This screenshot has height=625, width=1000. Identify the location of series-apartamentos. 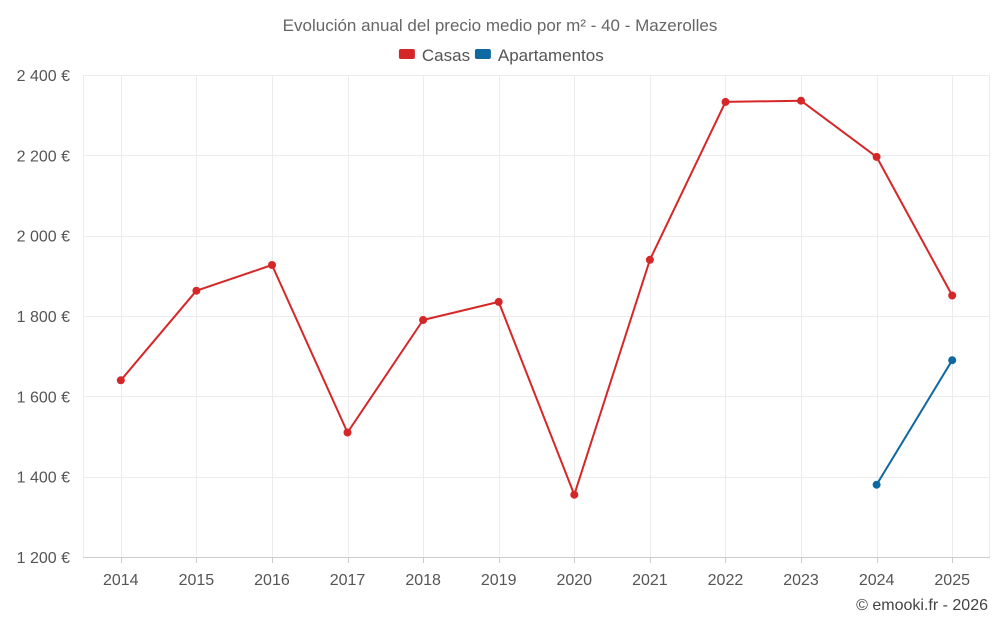
(914, 422).